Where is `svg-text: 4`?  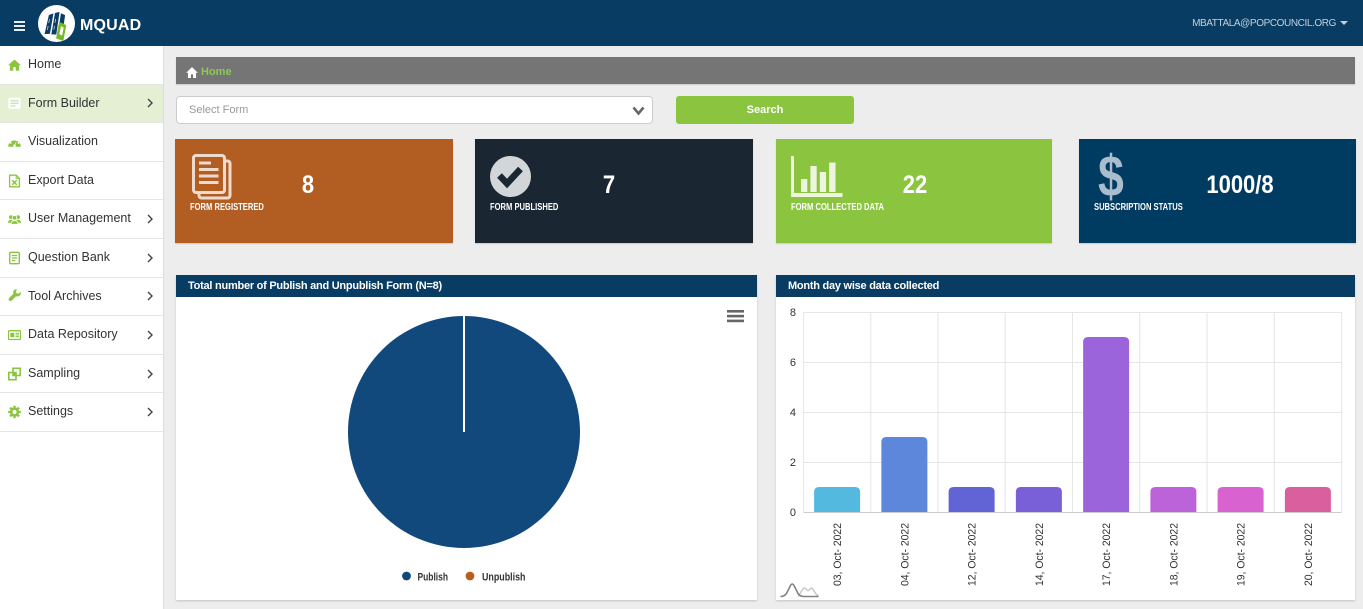
svg-text: 4 is located at coordinates (793, 413).